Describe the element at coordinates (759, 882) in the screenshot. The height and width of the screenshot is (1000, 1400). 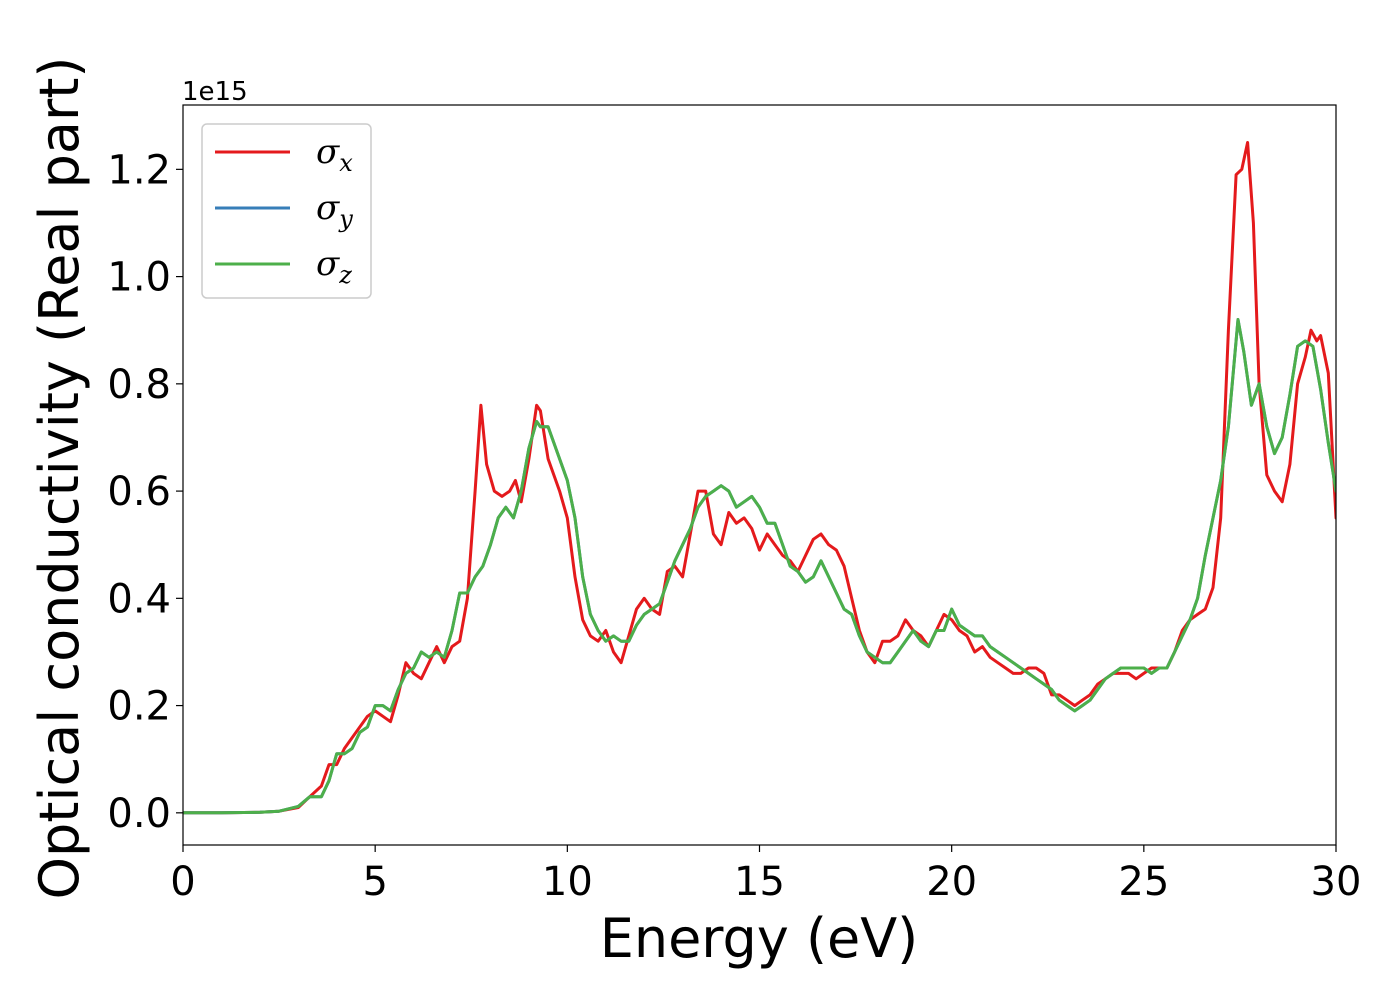
I see `x-tick-label: 15` at that location.